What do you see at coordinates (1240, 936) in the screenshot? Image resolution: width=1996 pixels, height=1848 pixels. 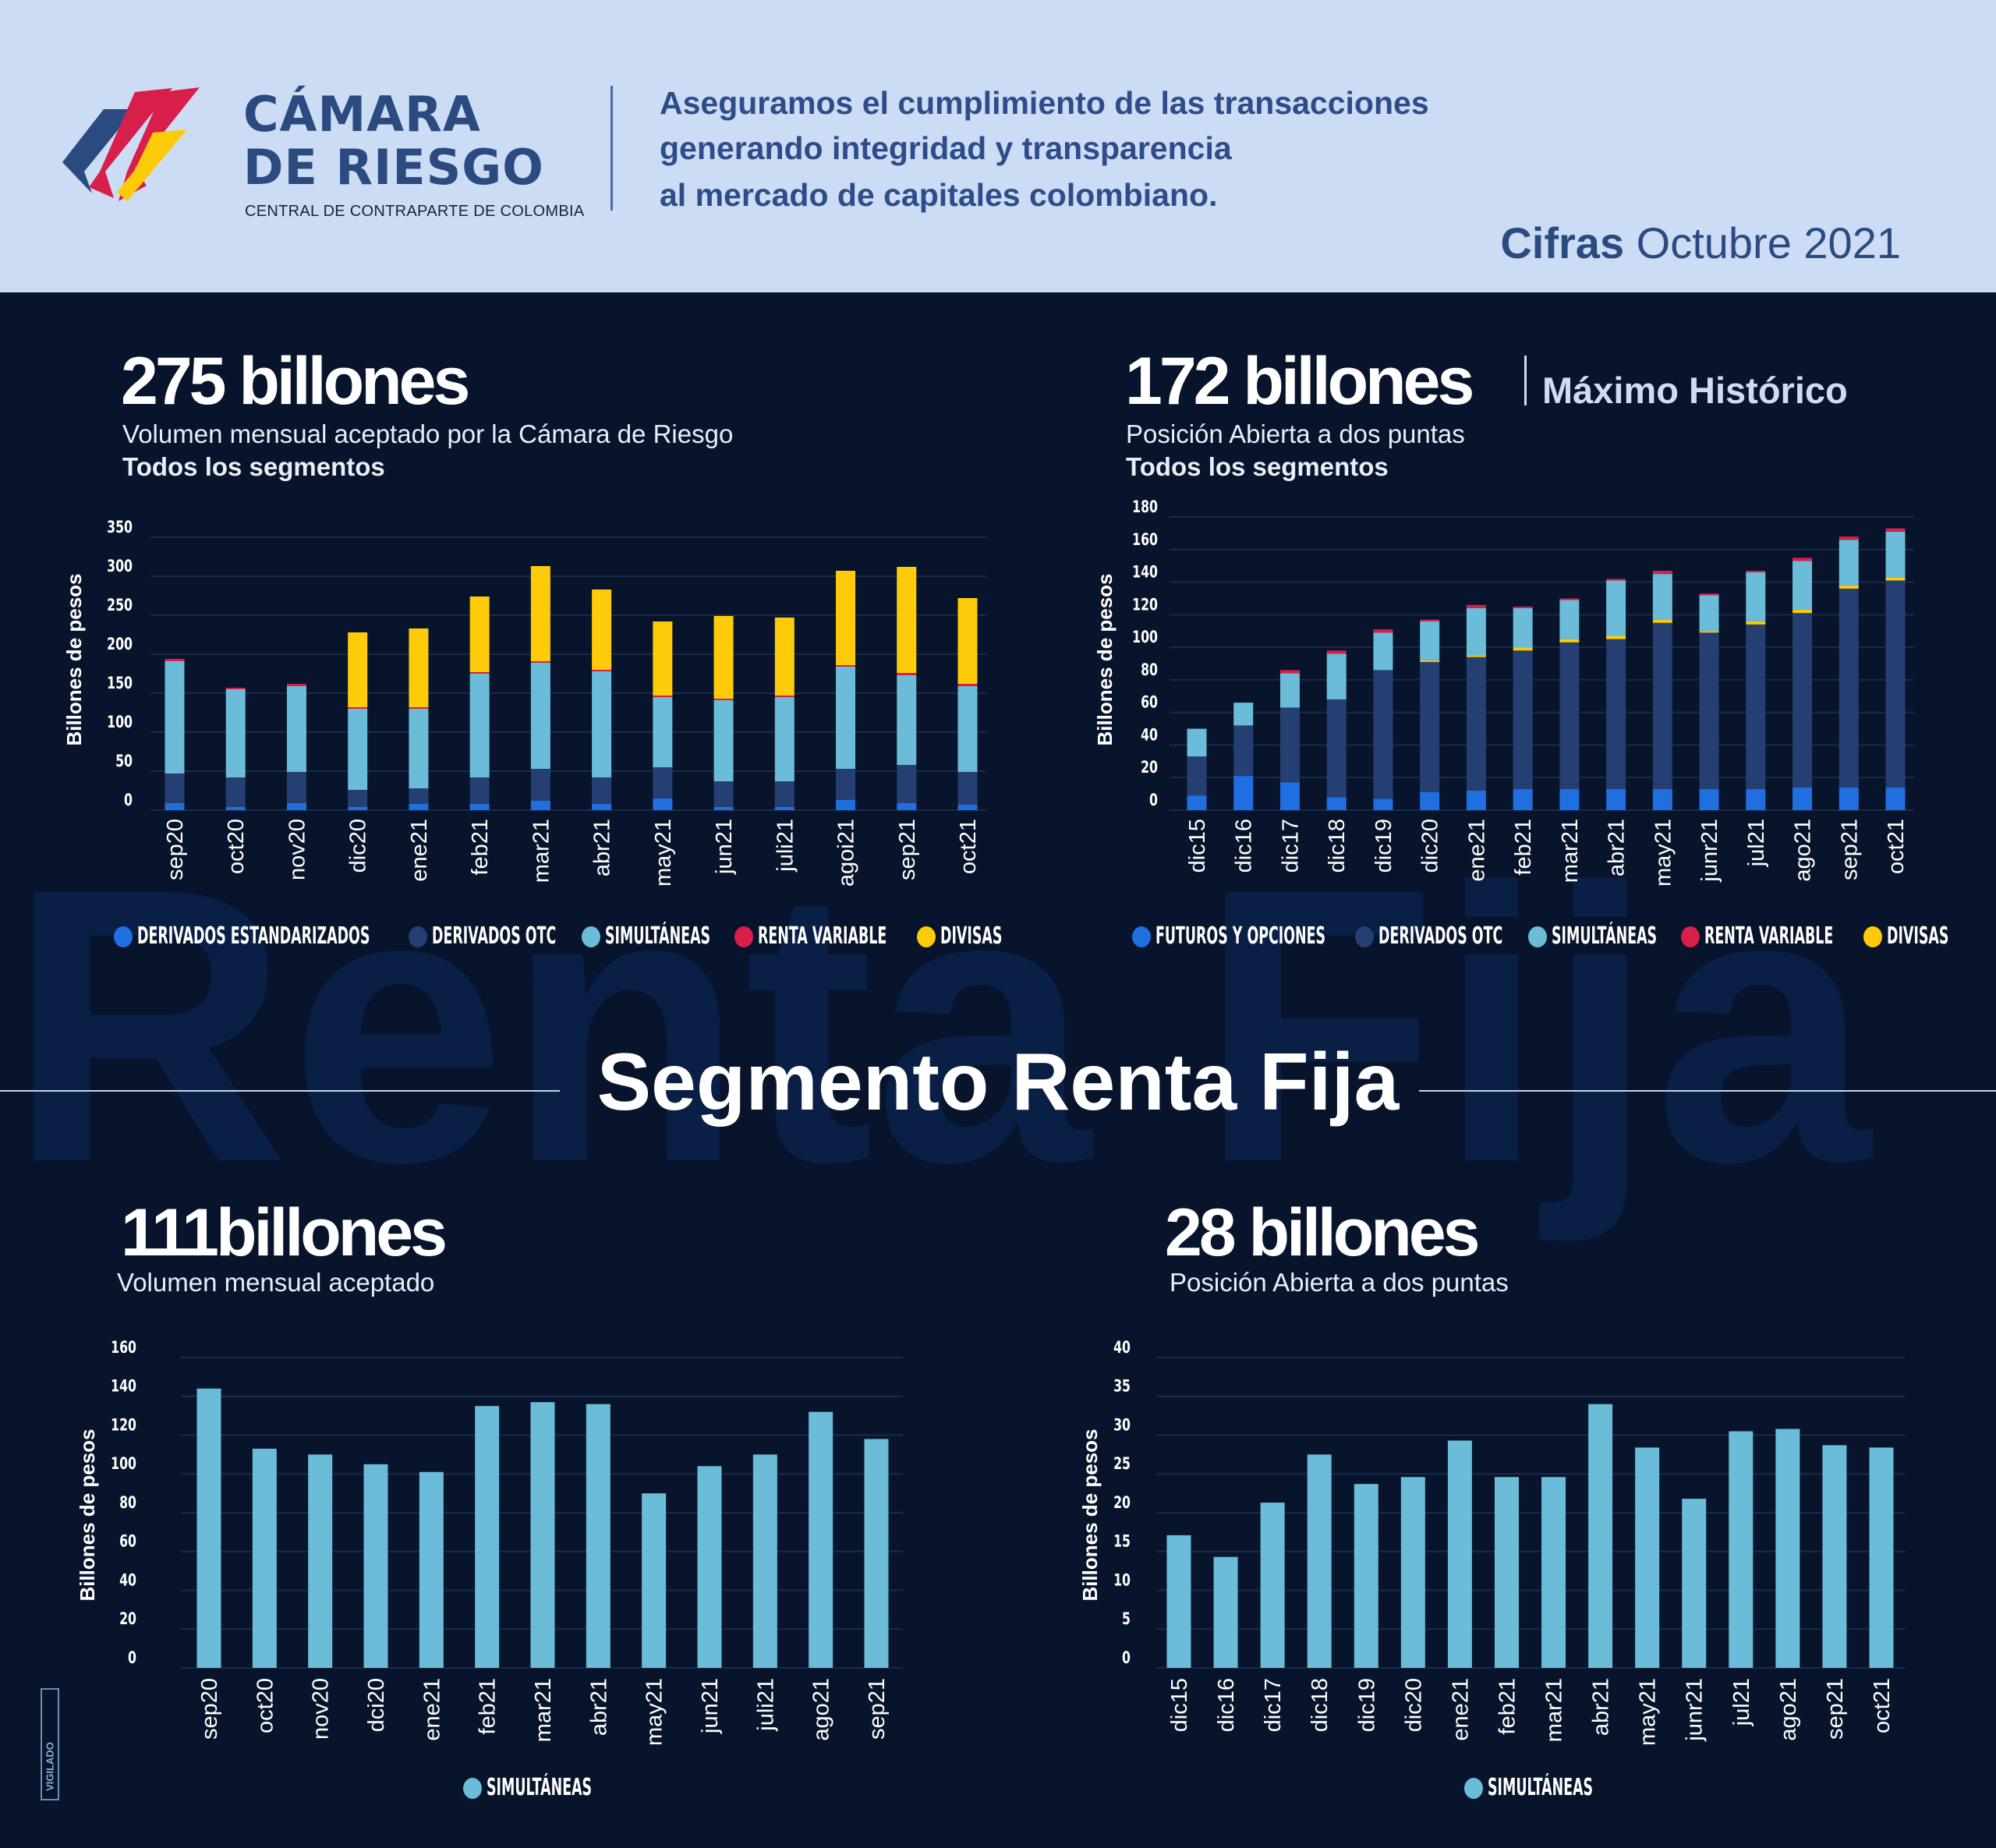 I see `legend-label: FUTUROS Y OPCIONES` at bounding box center [1240, 936].